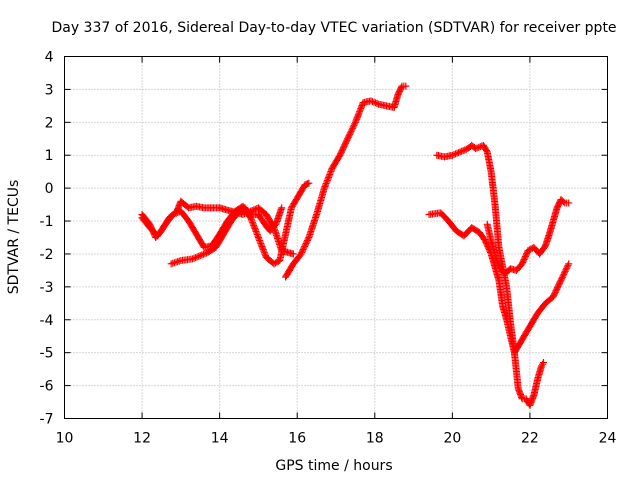 This screenshot has width=640, height=480. Describe the element at coordinates (530, 439) in the screenshot. I see `x-tick-label: 22` at that location.